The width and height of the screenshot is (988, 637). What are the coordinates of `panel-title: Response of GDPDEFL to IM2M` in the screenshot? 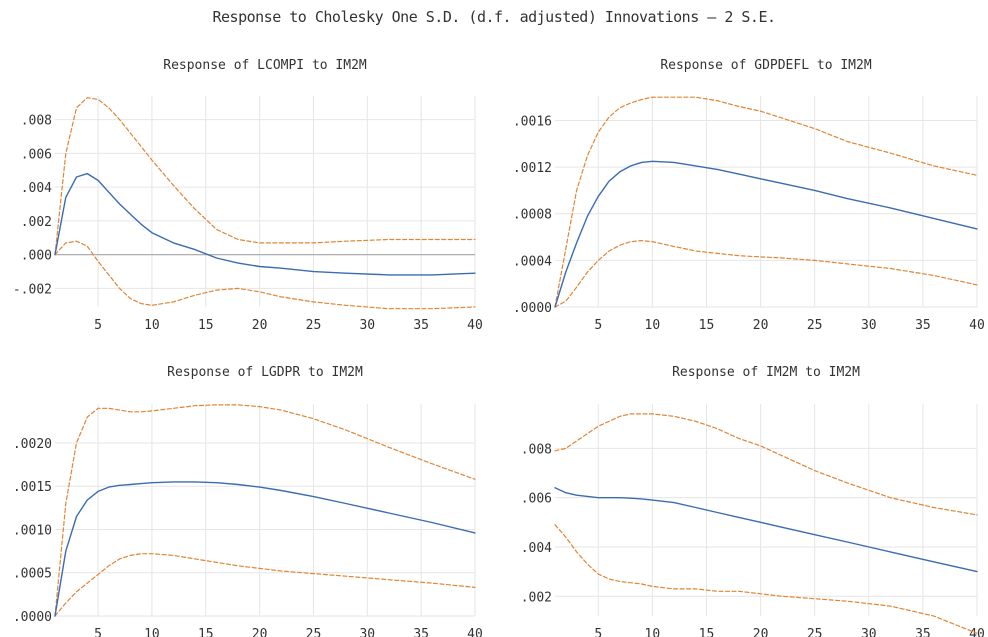 It's located at (765, 65).